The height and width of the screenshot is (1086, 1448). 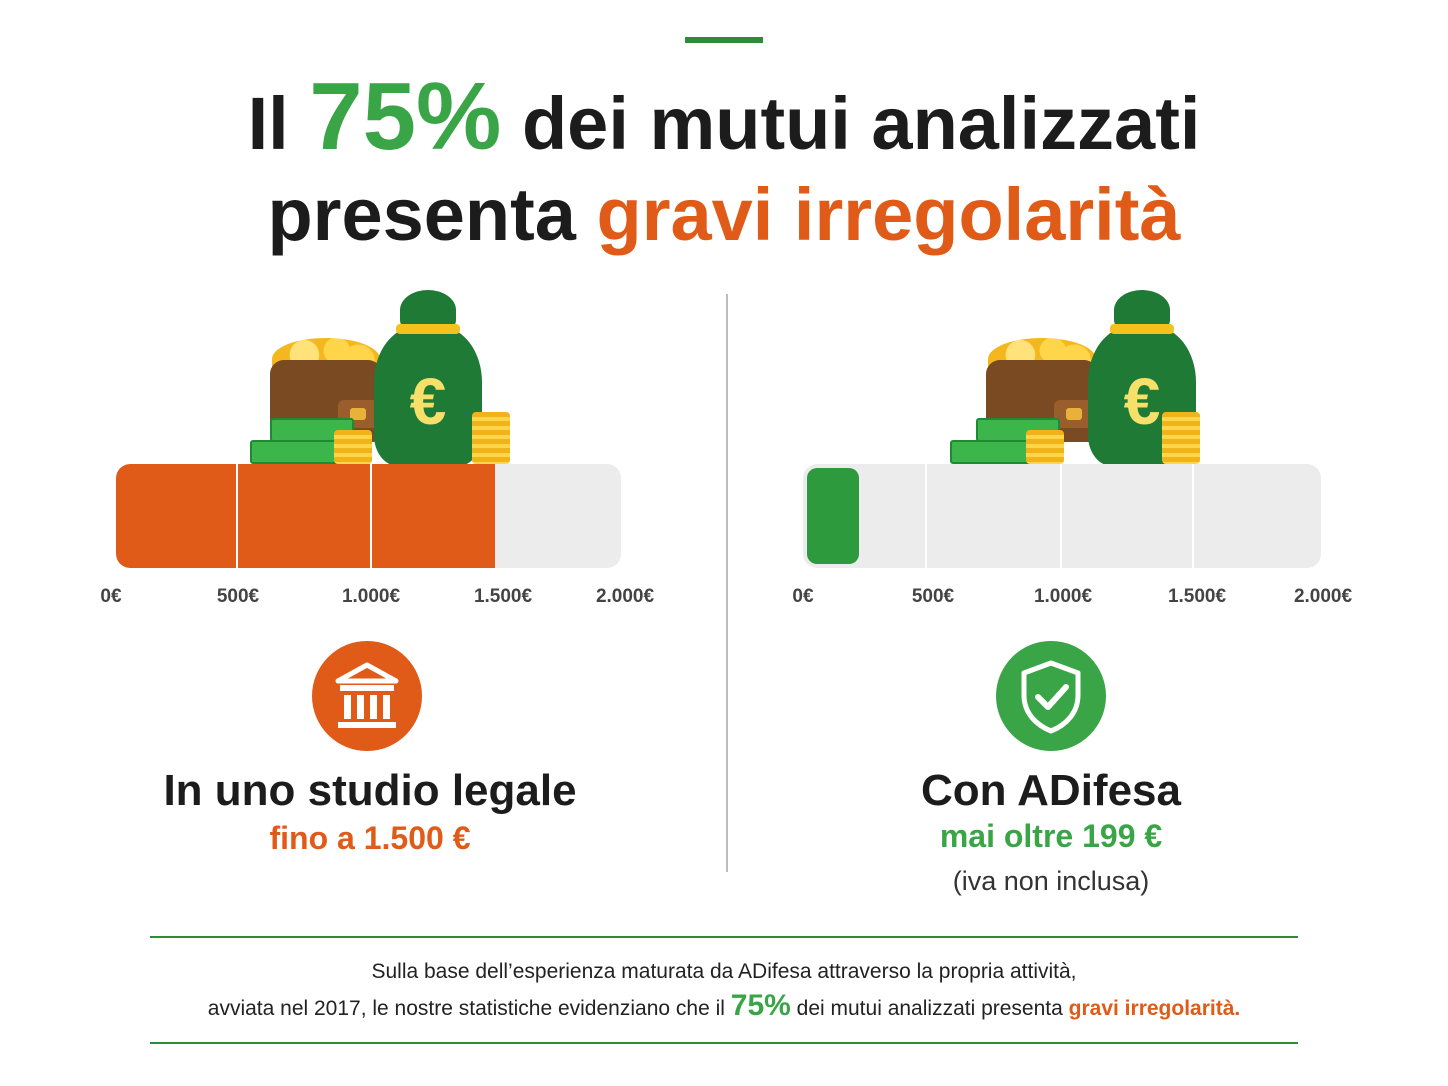 What do you see at coordinates (724, 1043) in the screenshot?
I see `footer-bottom-rule` at bounding box center [724, 1043].